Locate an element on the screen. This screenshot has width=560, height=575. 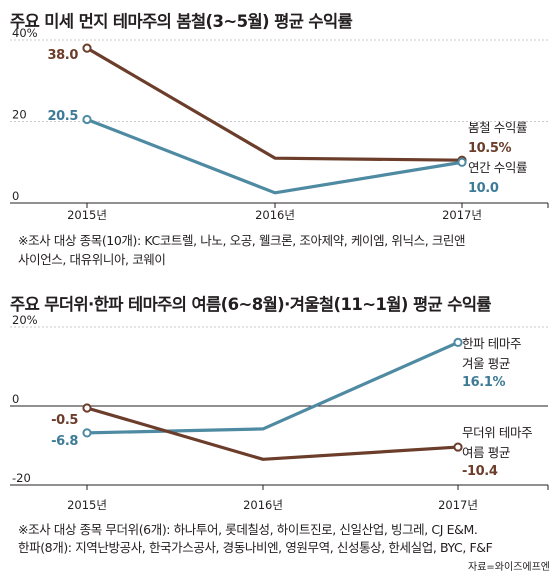
data-label: -0.5 is located at coordinates (64, 420).